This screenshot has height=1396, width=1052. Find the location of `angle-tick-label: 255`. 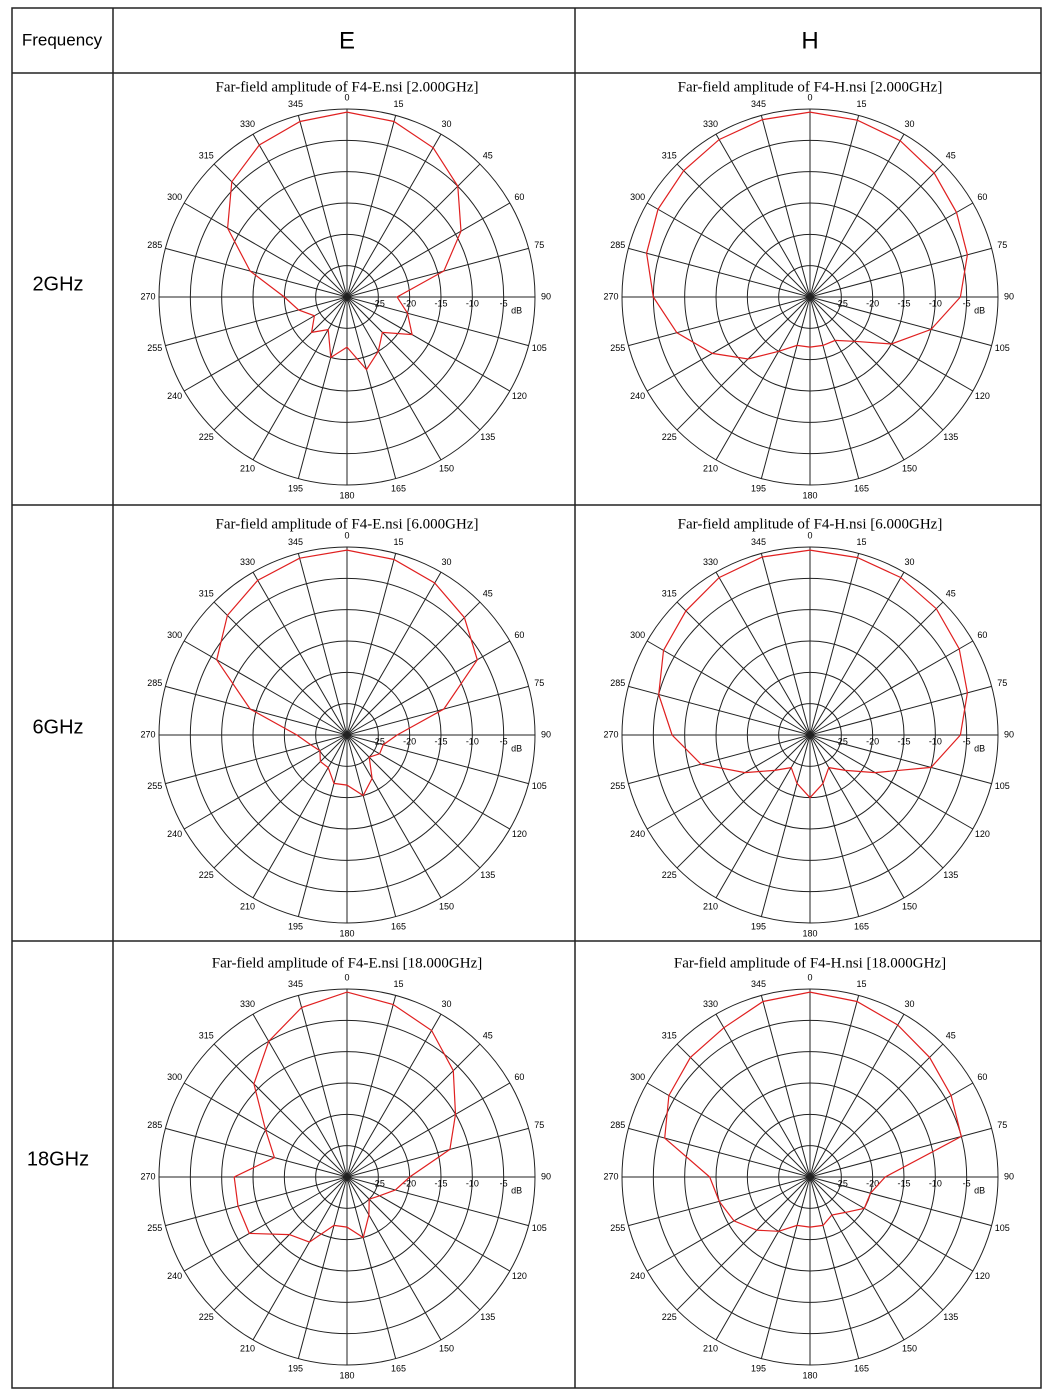

angle-tick-label: 255 is located at coordinates (154, 786).